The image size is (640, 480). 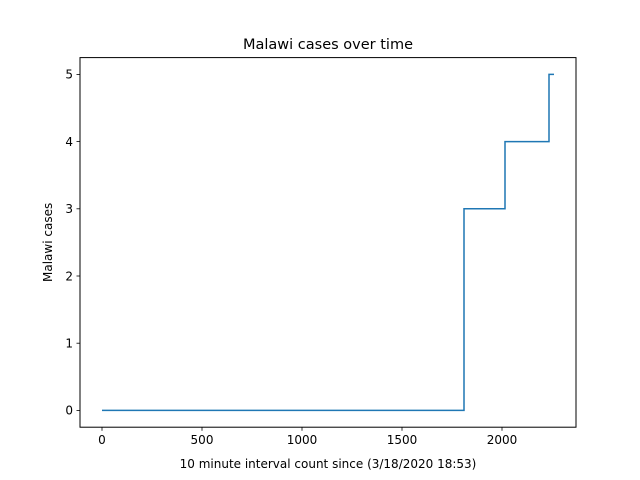 I want to click on x-tick-label: 1500, so click(x=402, y=440).